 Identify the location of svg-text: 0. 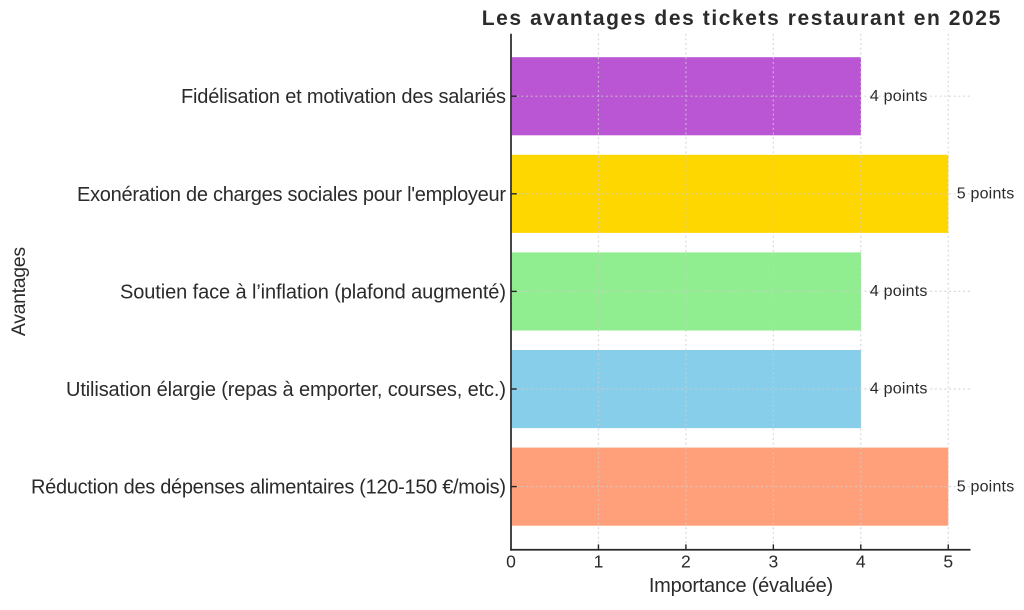
(511, 562).